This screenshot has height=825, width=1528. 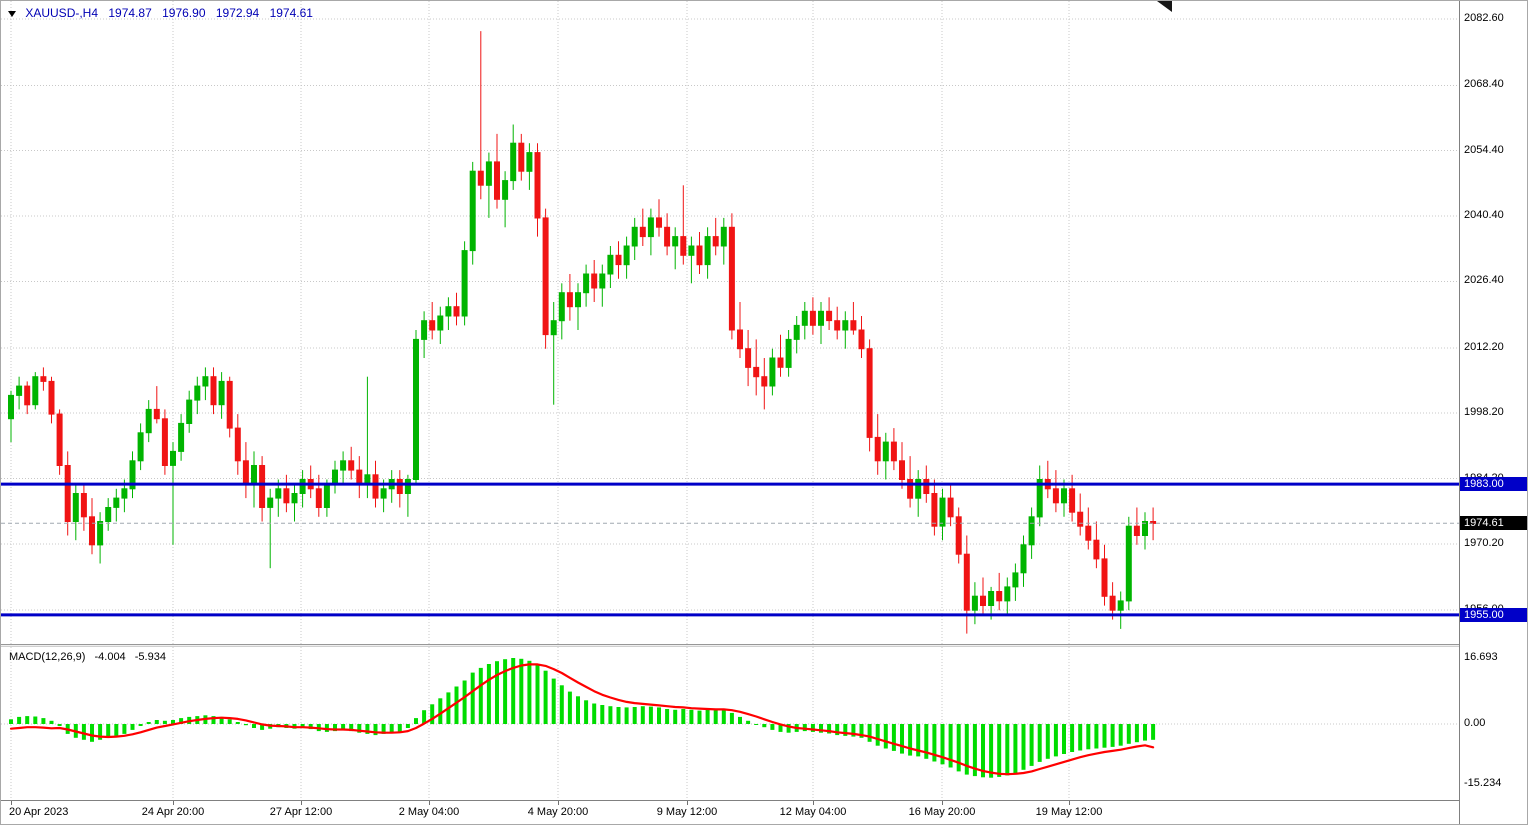 I want to click on macd-signal-line, so click(x=582, y=719).